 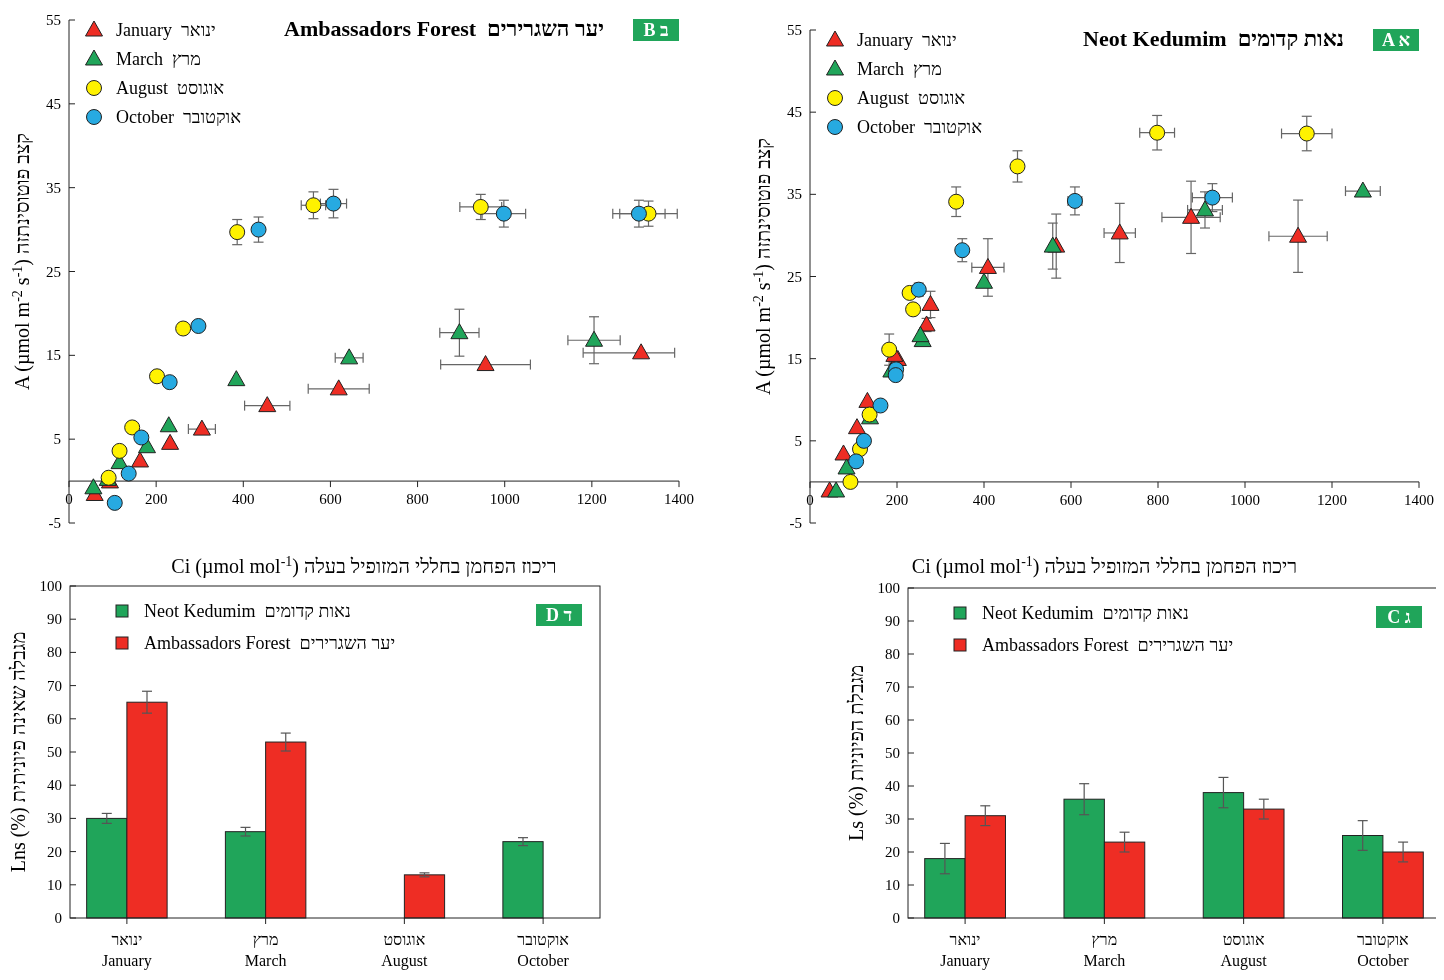 What do you see at coordinates (911, 98) in the screenshot?
I see `legend-label: August אוגוסט` at bounding box center [911, 98].